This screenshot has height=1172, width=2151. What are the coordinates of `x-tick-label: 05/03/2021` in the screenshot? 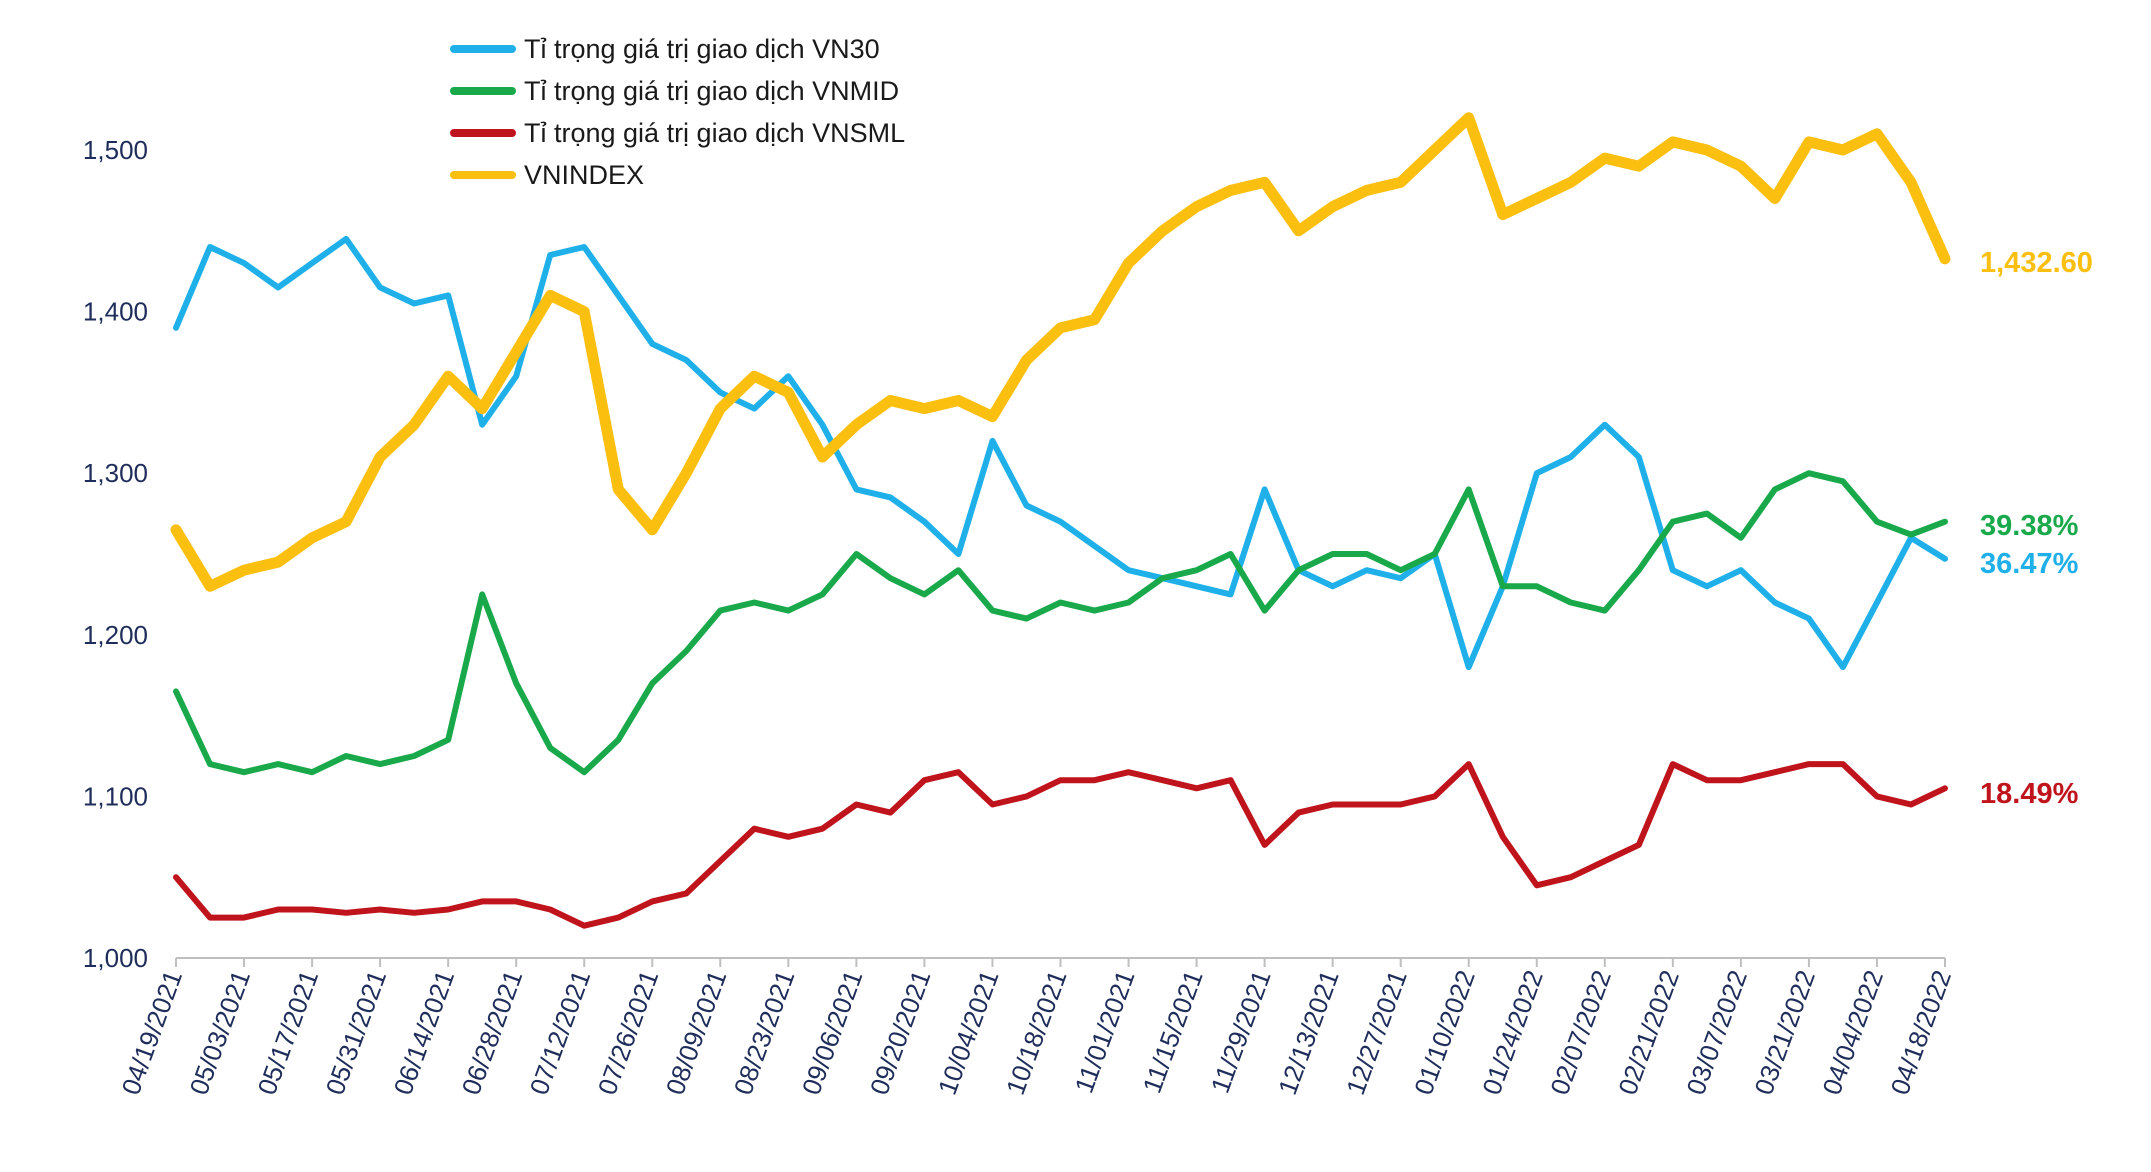 It's located at (219, 1032).